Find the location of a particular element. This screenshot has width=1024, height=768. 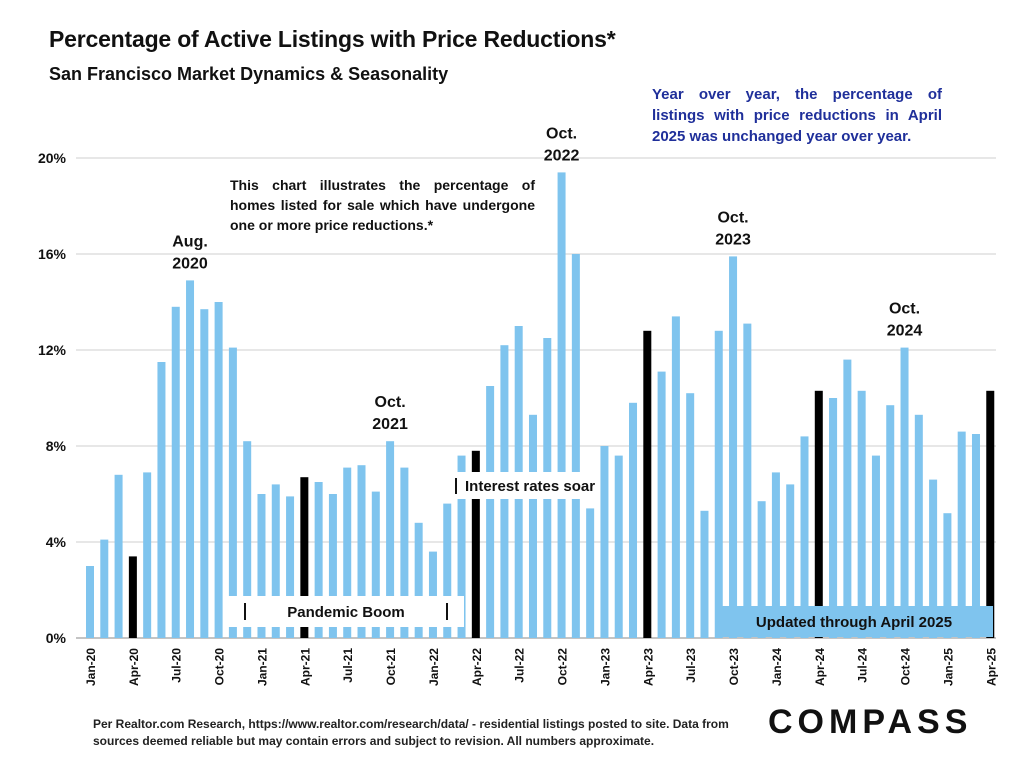

updated-banner-label: Updated through April 2025 is located at coordinates (854, 622).